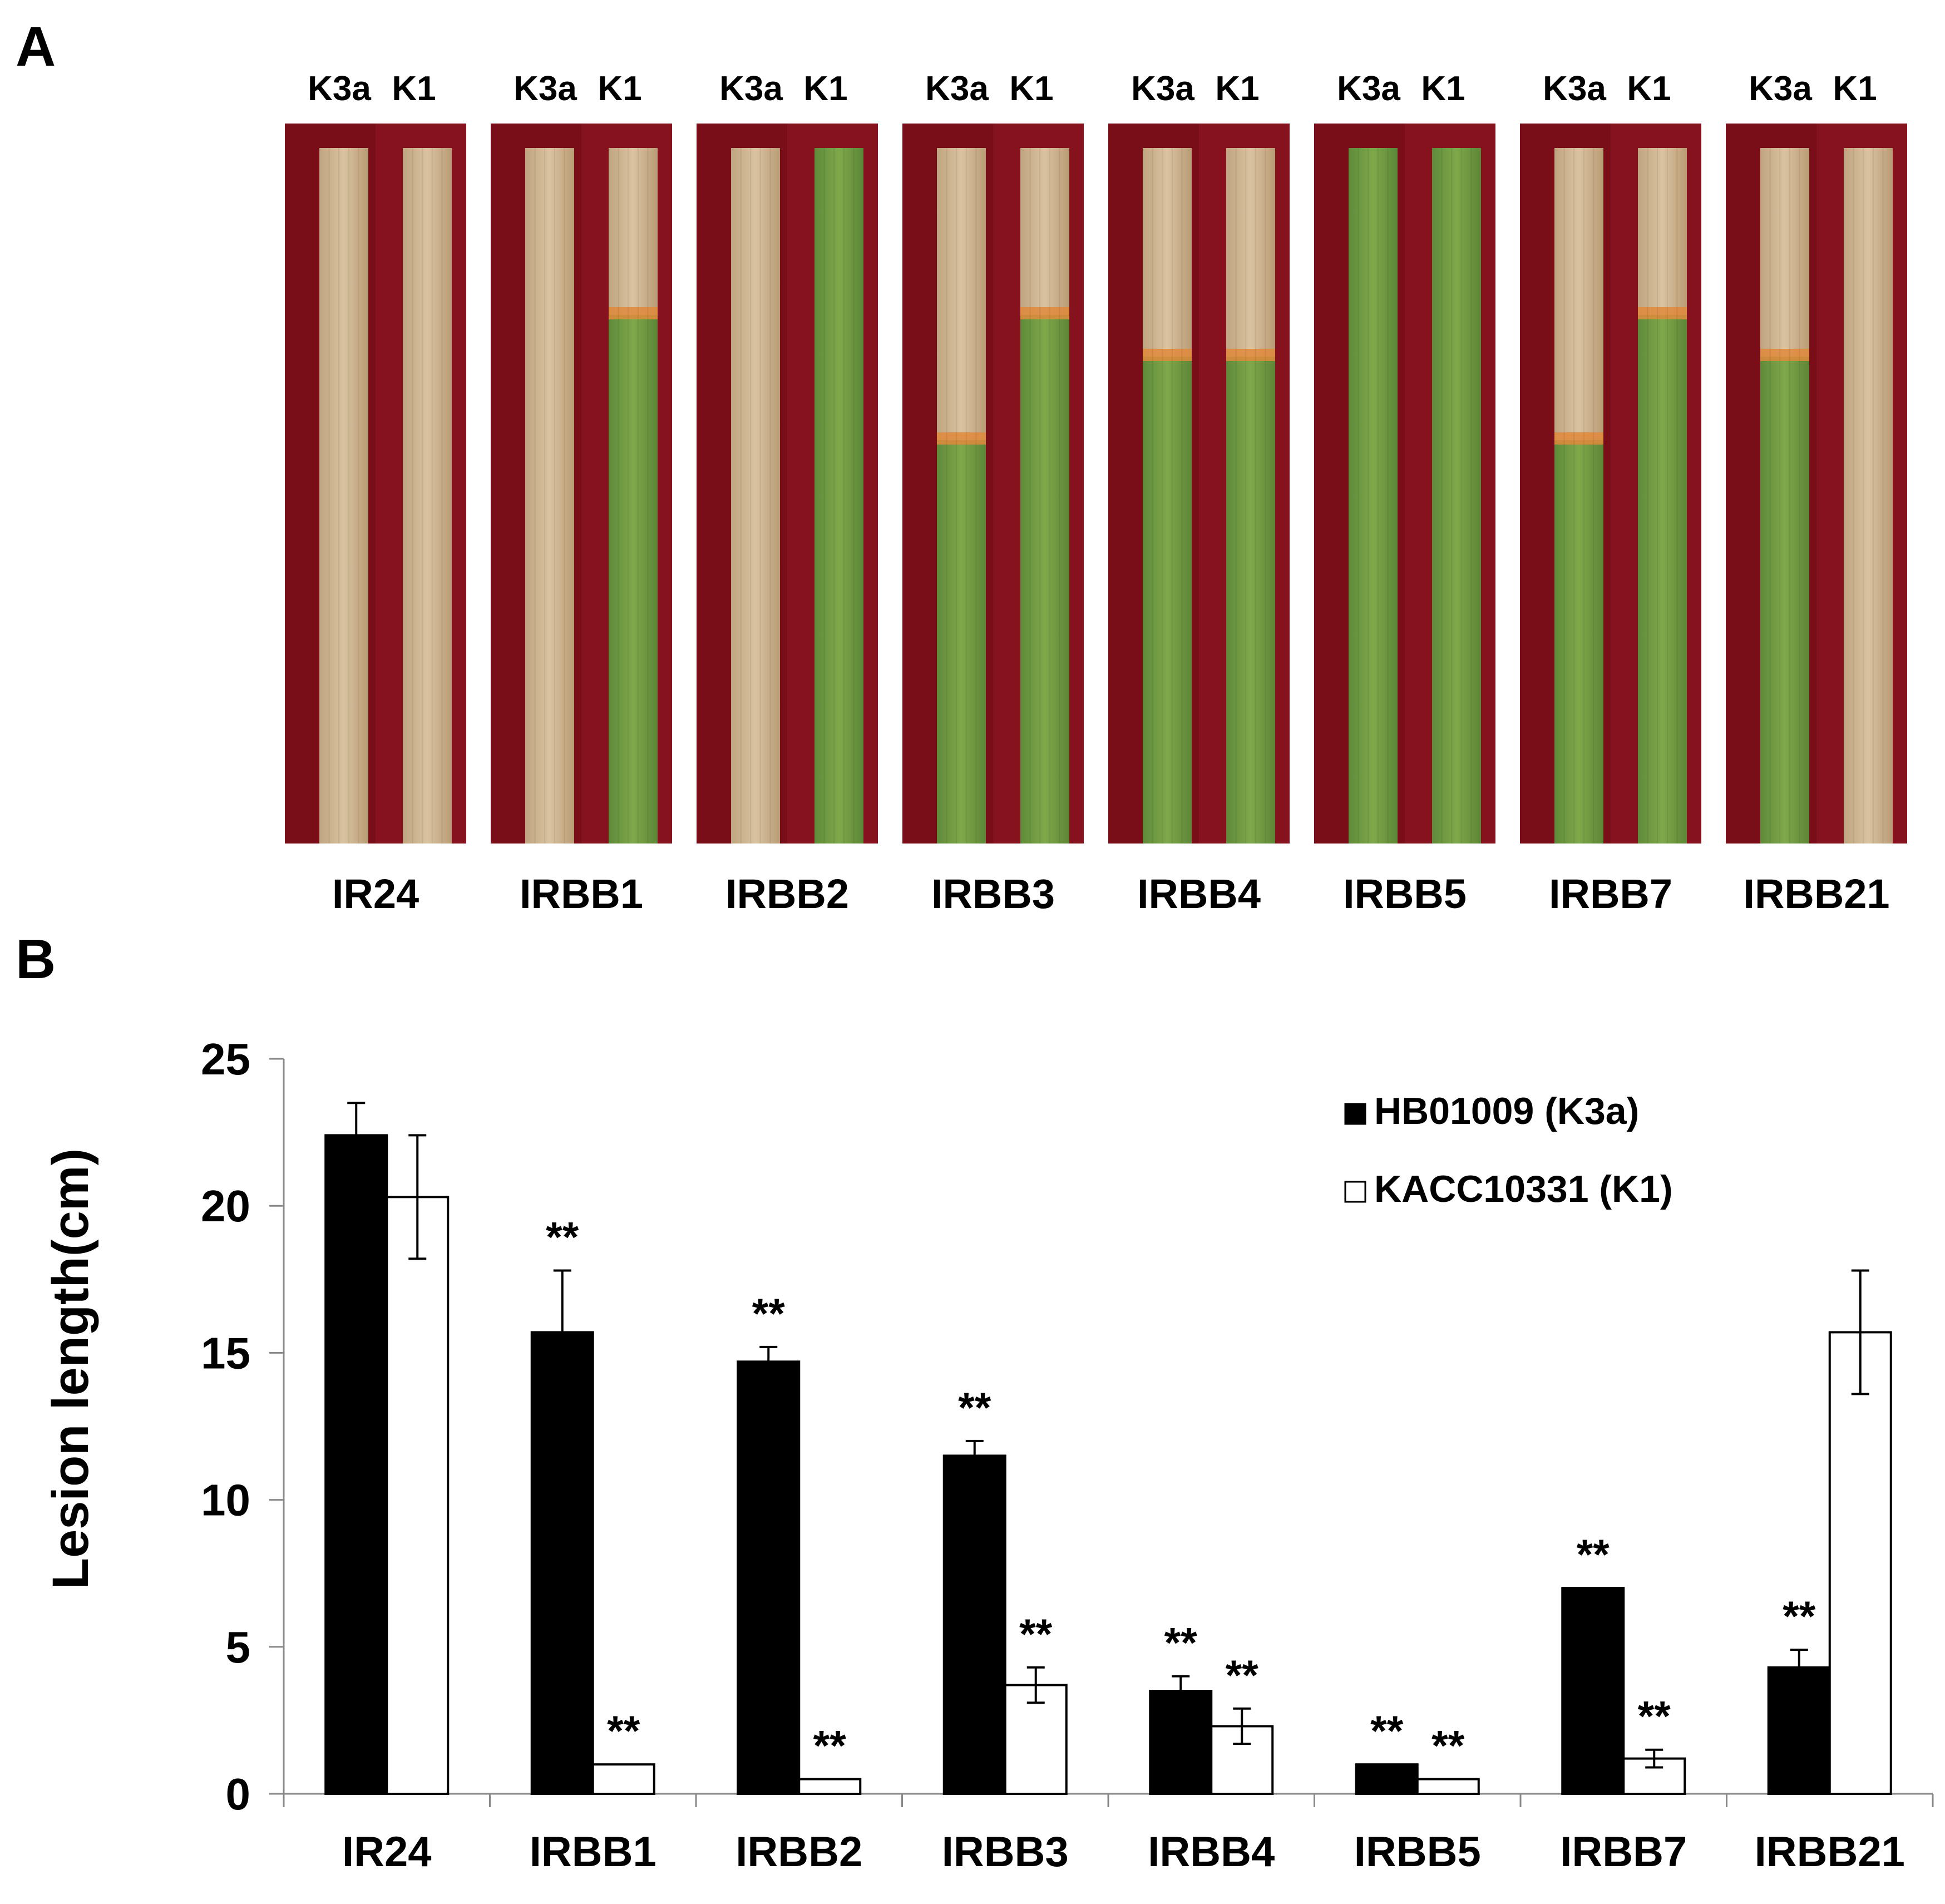 The height and width of the screenshot is (1904, 1945). Describe the element at coordinates (1508, 1150) in the screenshot. I see `chart-legend: HB01009 (K3a) KACC10331 (K1)` at that location.